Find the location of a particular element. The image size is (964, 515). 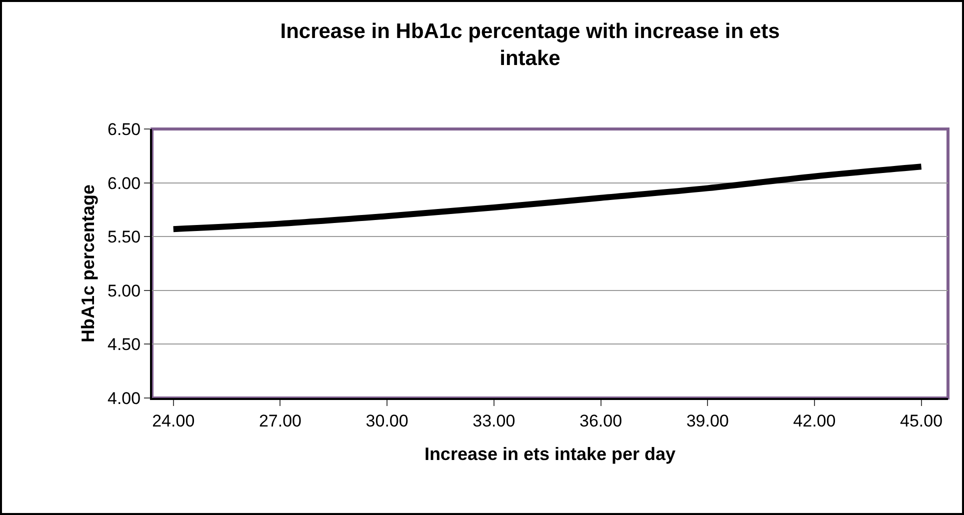

y-tick-label: 4.50 is located at coordinates (124, 344).